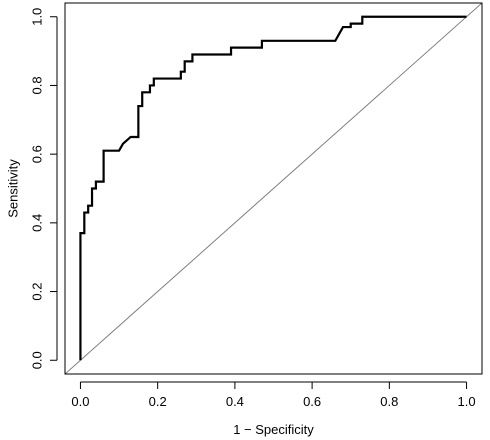 Image resolution: width=490 pixels, height=440 pixels. I want to click on x-tick-label: 0.2, so click(158, 401).